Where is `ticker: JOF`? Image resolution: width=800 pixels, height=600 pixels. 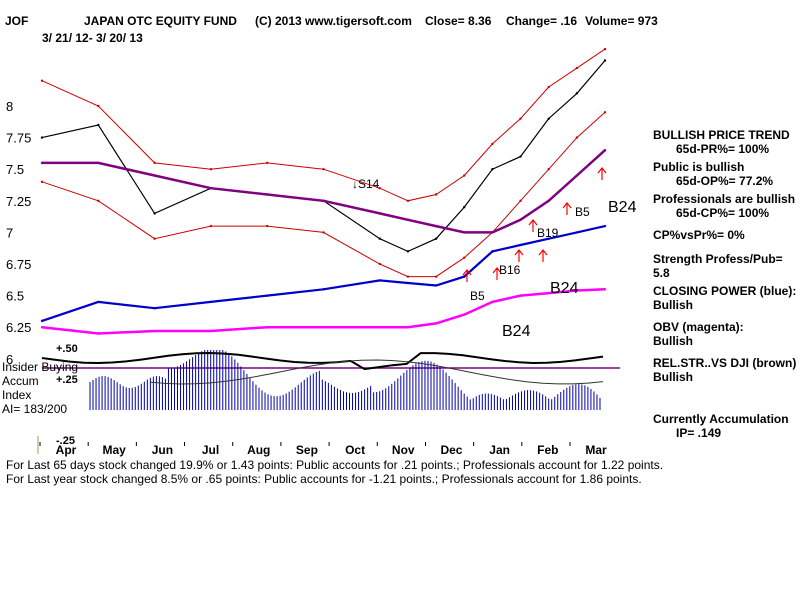
ticker: JOF is located at coordinates (17, 21).